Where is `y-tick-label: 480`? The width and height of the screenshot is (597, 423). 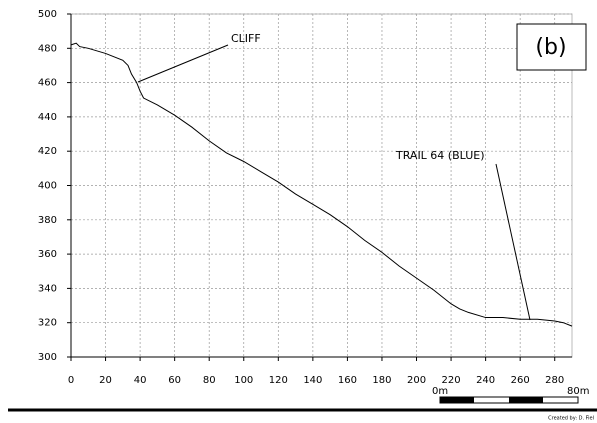 y-tick-label: 480 is located at coordinates (47, 48).